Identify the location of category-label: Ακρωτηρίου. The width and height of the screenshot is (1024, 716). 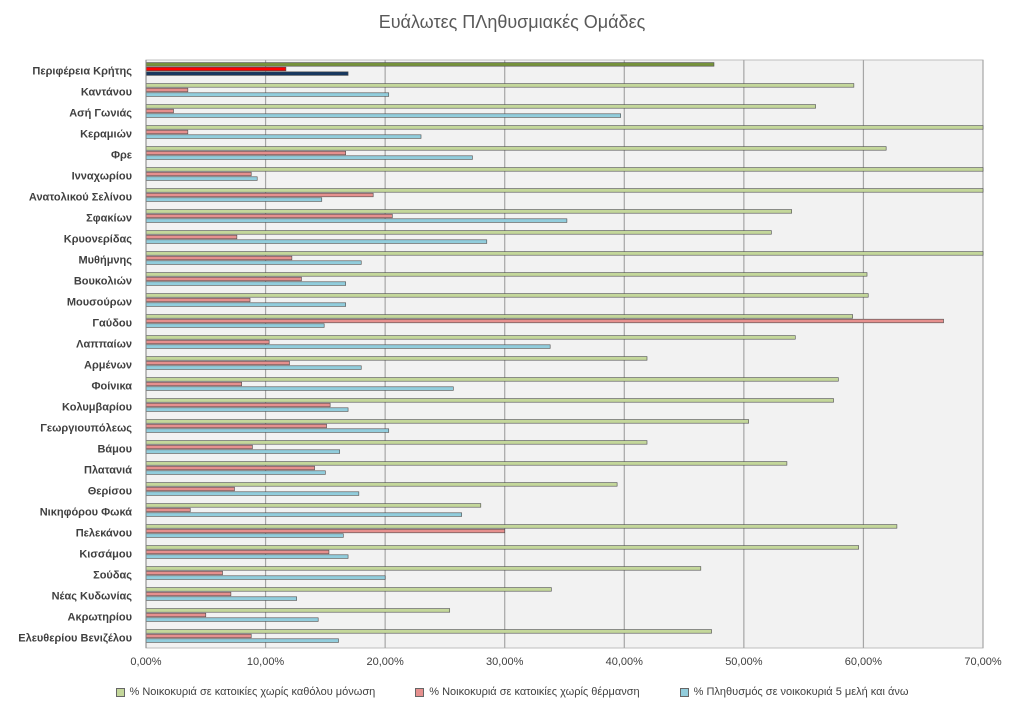
(100, 618).